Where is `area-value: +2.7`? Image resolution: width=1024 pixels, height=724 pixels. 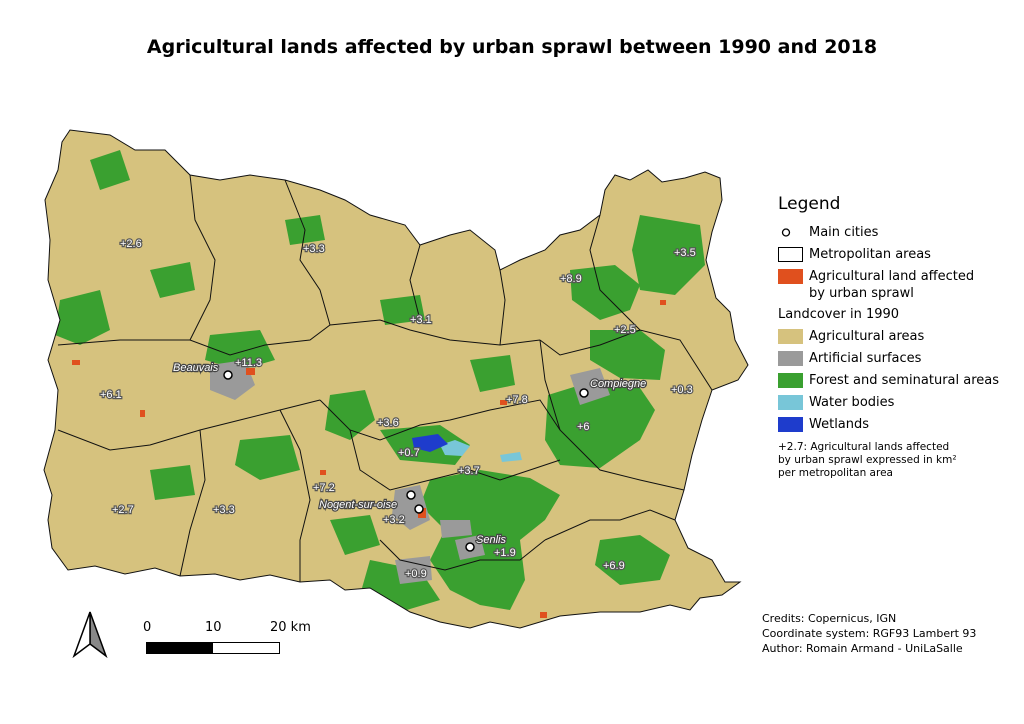
area-value: +2.7 is located at coordinates (123, 510).